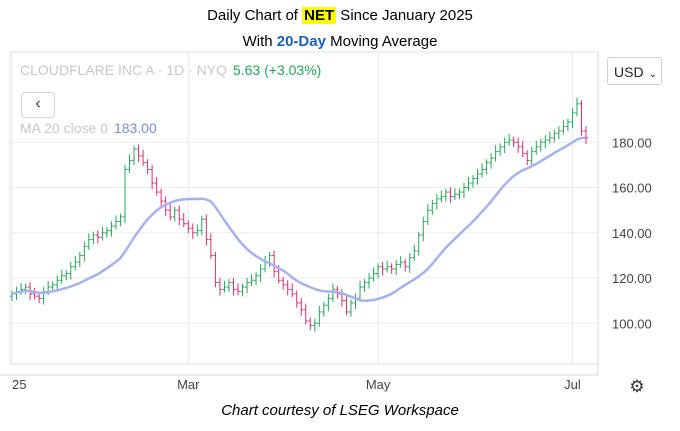 The width and height of the screenshot is (680, 431). I want to click on chevron-down-icon: ⌄, so click(652, 74).